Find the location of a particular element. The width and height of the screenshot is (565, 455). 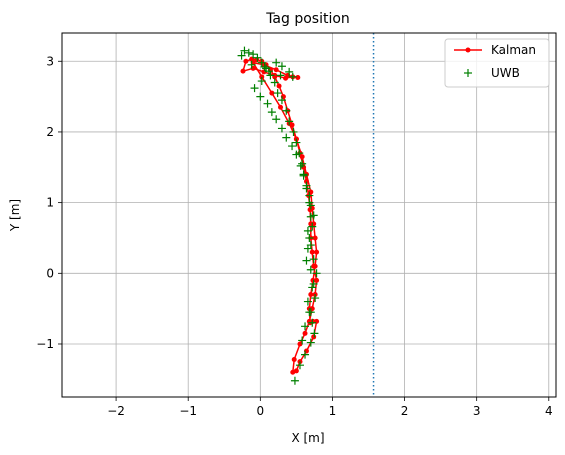

y-tick-label: 1 is located at coordinates (50, 203).